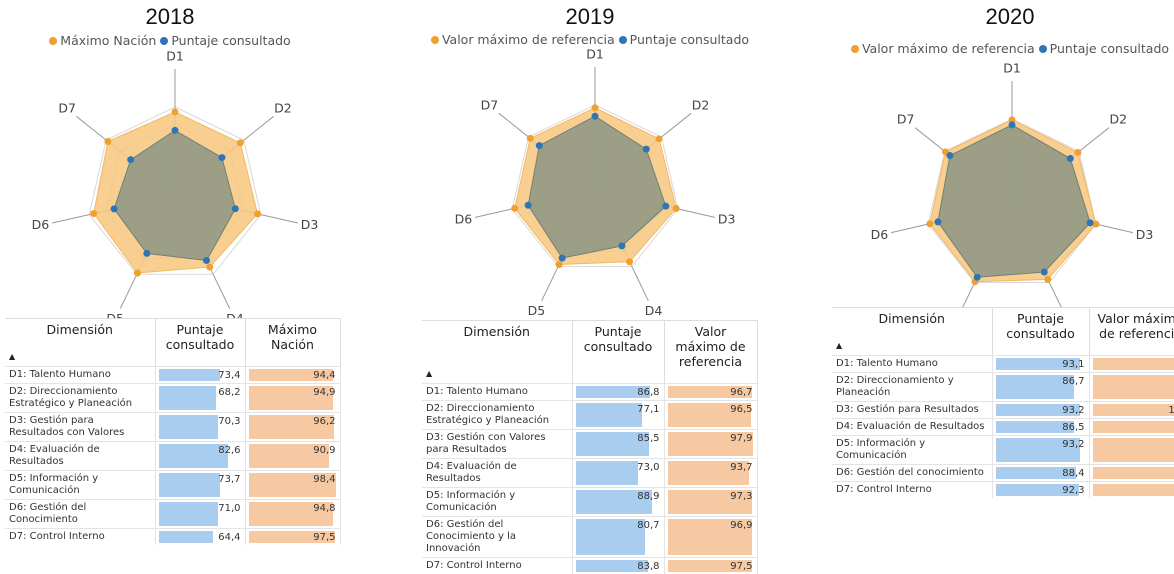 The width and height of the screenshot is (1174, 574). Describe the element at coordinates (701, 104) in the screenshot. I see `axis-label: D2` at that location.